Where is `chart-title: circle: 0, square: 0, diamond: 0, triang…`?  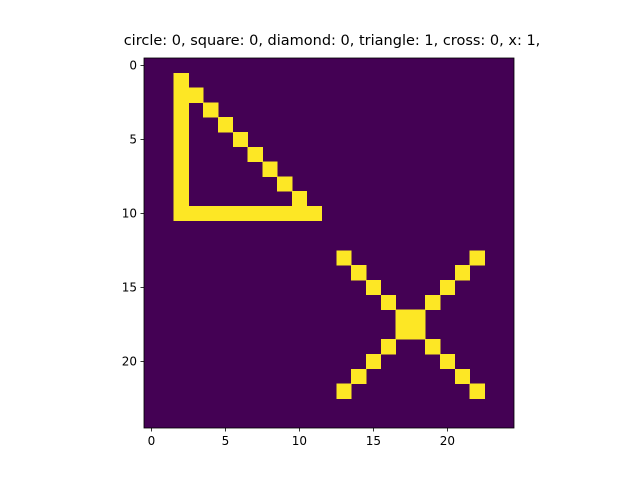 chart-title: circle: 0, square: 0, diamond: 0, triang… is located at coordinates (332, 41).